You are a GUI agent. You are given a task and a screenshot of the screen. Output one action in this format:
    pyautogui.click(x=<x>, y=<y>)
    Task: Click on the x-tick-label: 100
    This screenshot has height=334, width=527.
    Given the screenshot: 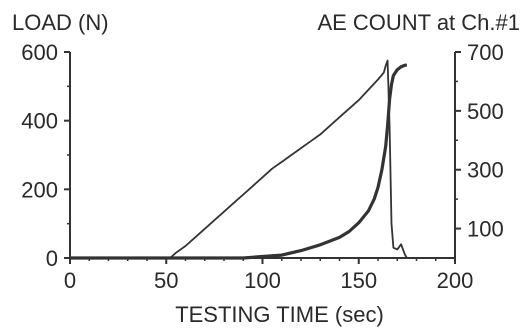 What is the action you would take?
    pyautogui.click(x=262, y=280)
    